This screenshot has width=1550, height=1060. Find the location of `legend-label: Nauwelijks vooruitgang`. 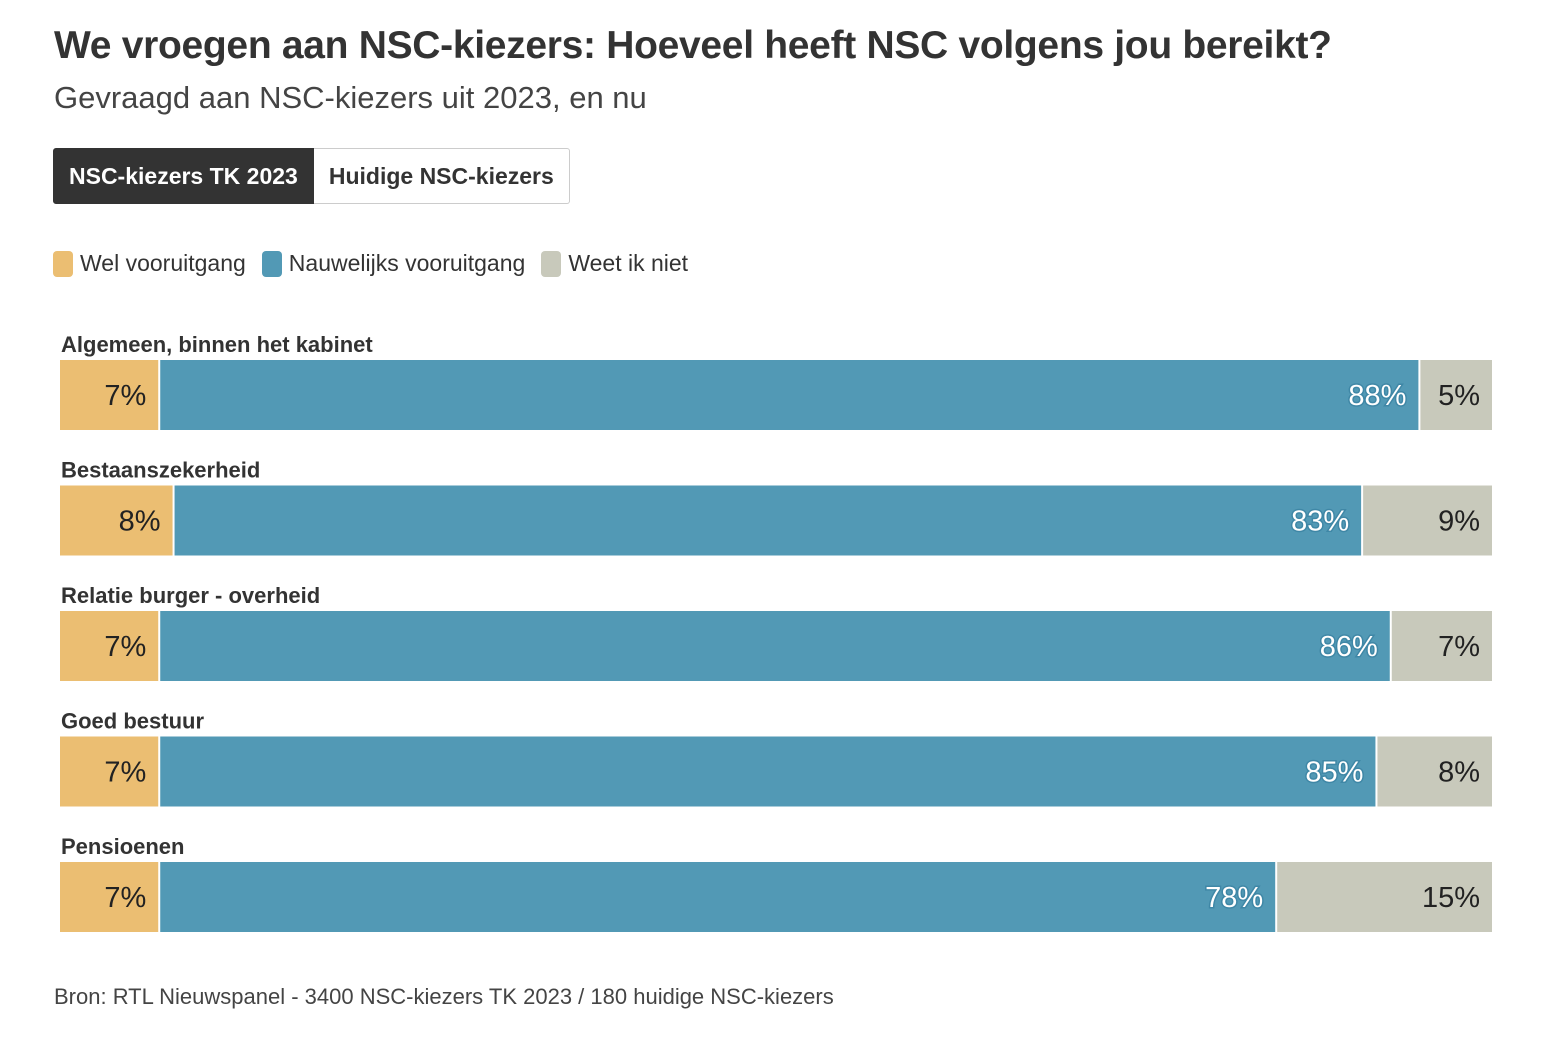

legend-label: Nauwelijks vooruitgang is located at coordinates (407, 263).